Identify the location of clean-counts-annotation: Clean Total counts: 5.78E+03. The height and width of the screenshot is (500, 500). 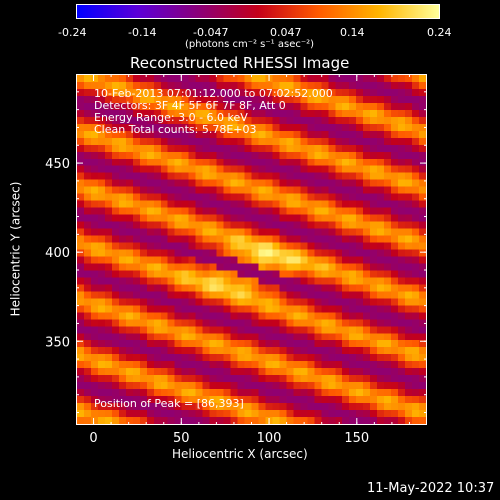
(175, 129).